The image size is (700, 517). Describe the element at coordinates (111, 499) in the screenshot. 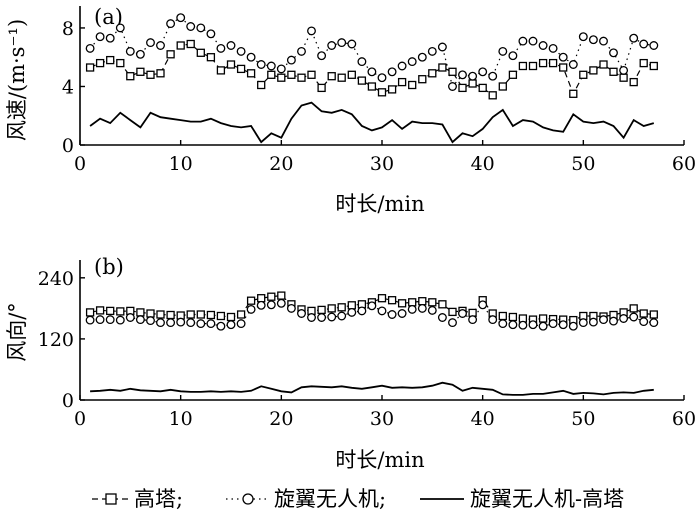

I see `legend-tower-marker` at that location.